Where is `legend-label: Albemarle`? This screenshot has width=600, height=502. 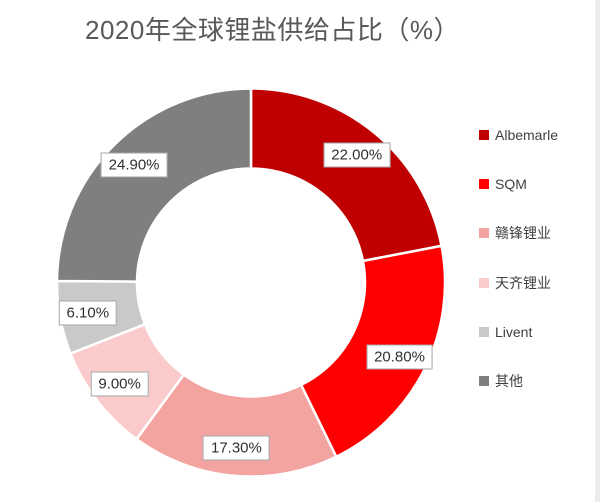 legend-label: Albemarle is located at coordinates (527, 135).